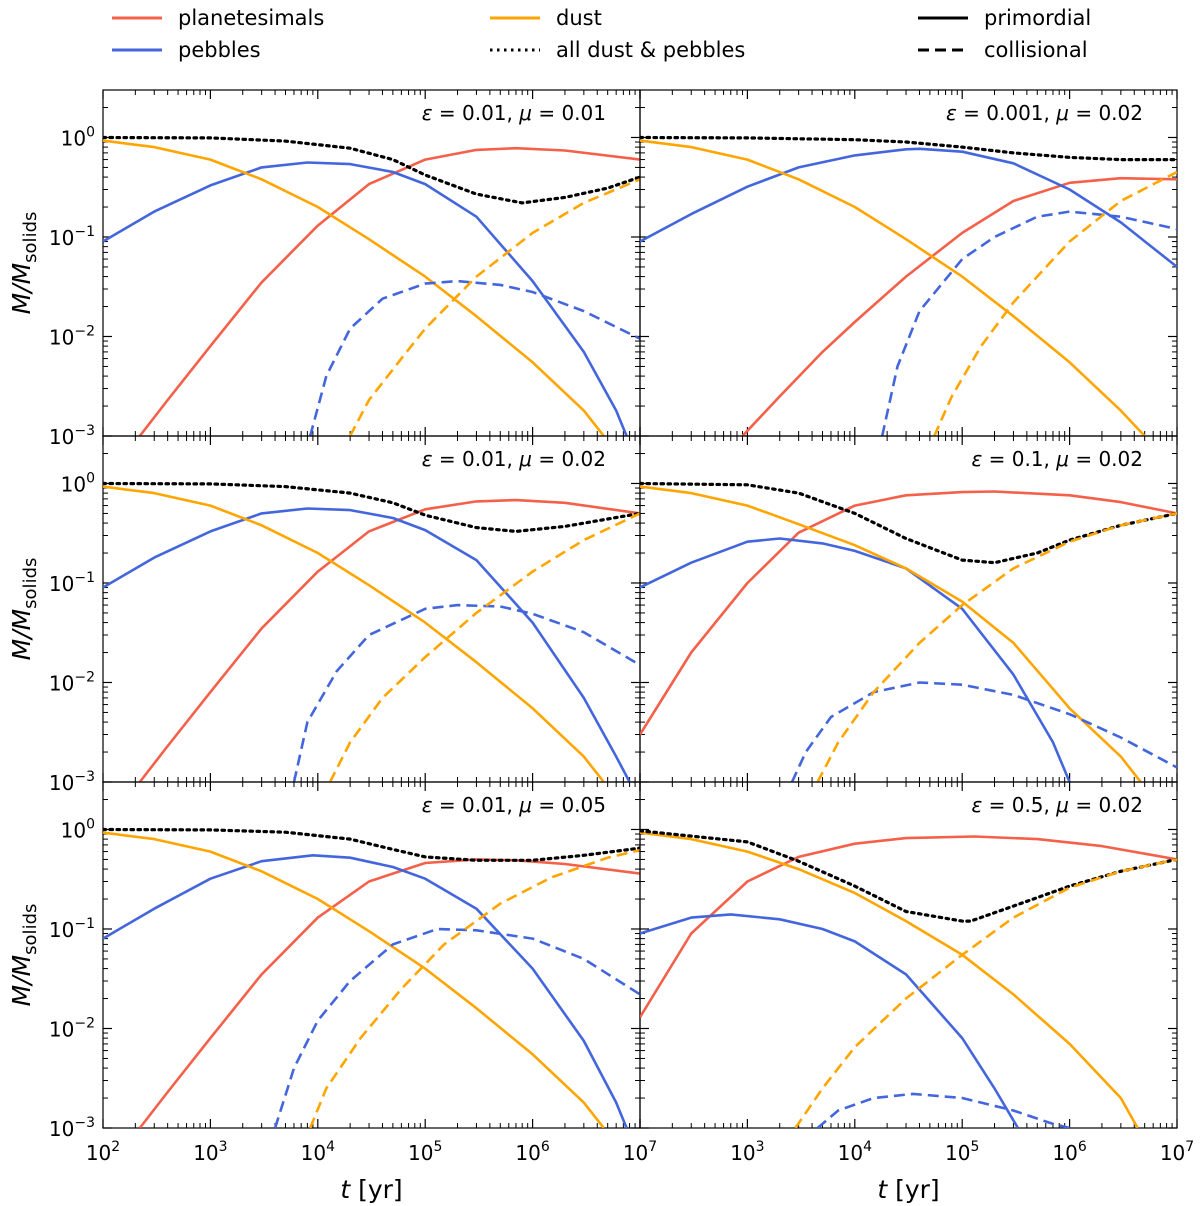 This screenshot has height=1206, width=1200. What do you see at coordinates (103, 1152) in the screenshot?
I see `x-tick-label: 10²` at bounding box center [103, 1152].